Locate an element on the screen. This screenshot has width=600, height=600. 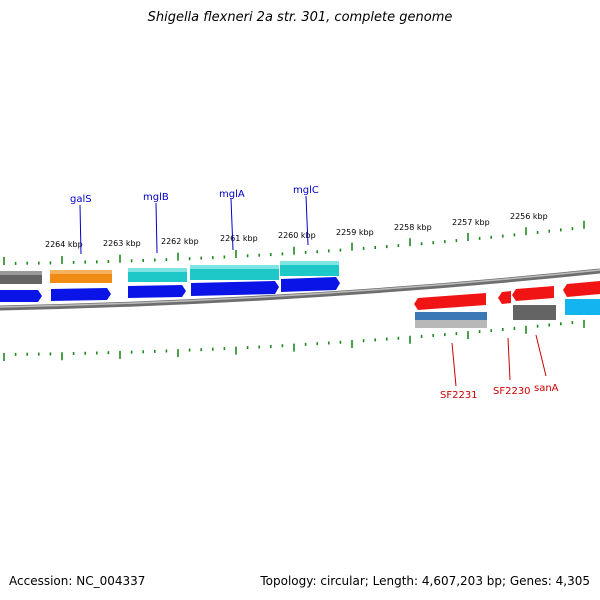
gene-track-upper is located at coordinates (169, 272).